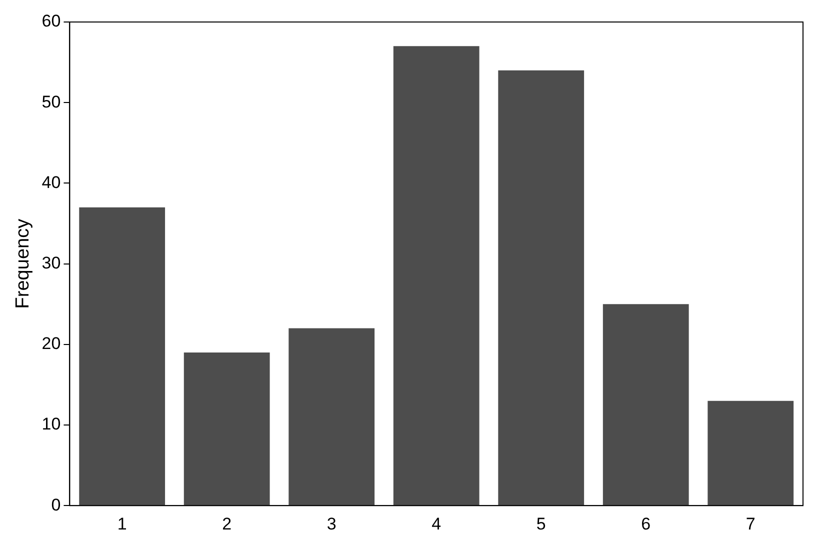 This screenshot has height=549, width=825. I want to click on y-tick-label: 30, so click(51, 262).